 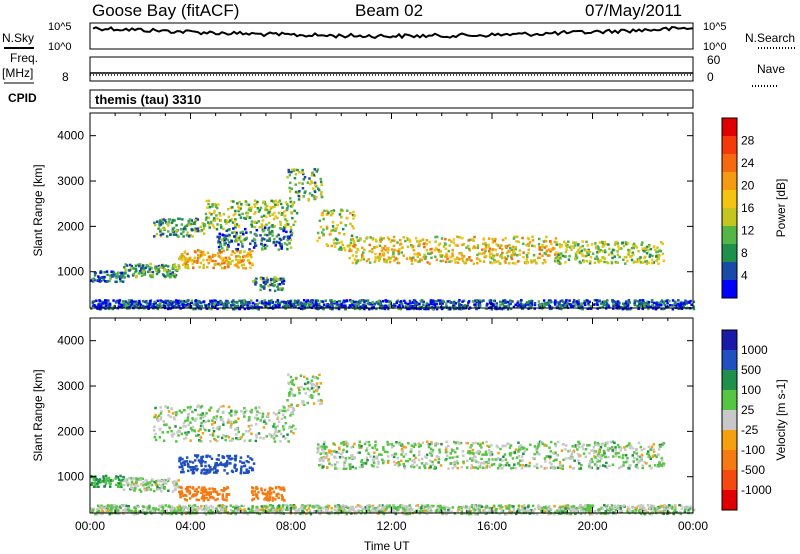 What do you see at coordinates (393, 32) in the screenshot?
I see `nsky-trace` at bounding box center [393, 32].